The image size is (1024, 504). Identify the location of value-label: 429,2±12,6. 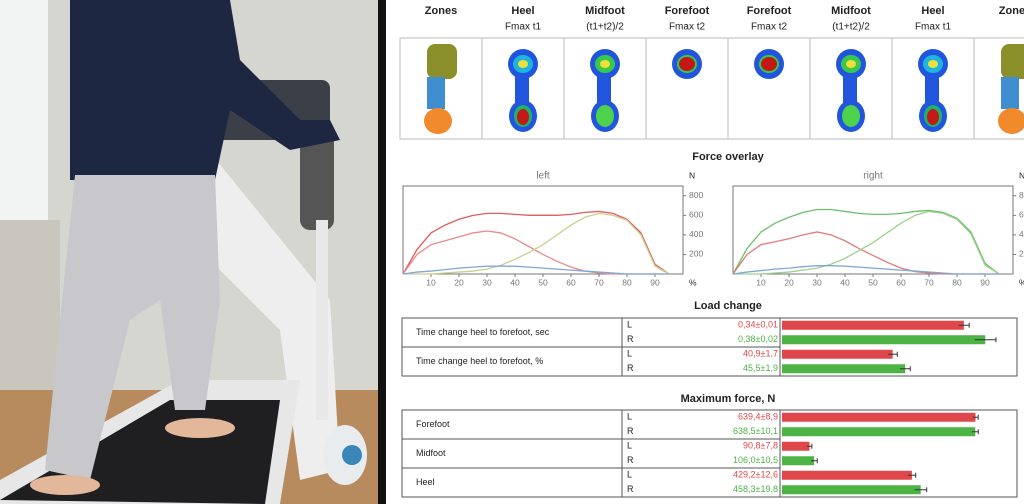
(755, 475).